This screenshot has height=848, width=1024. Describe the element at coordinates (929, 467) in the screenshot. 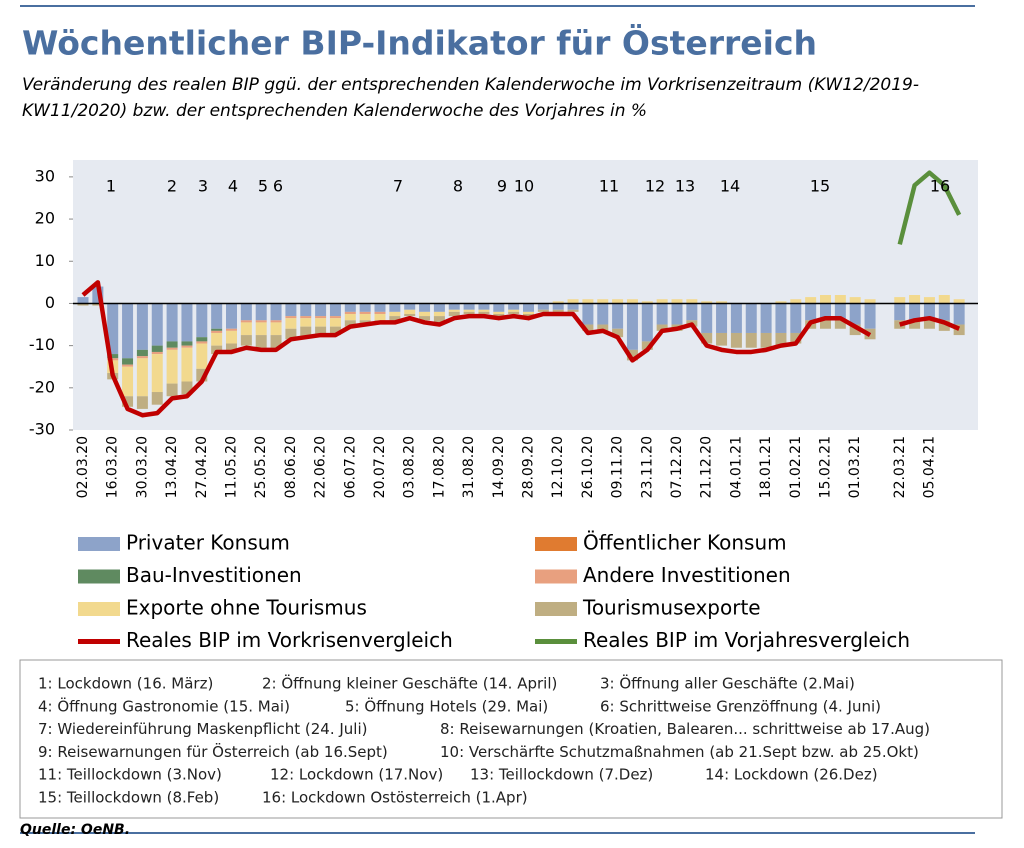

I see `x-tick-label: 05.04.21` at that location.